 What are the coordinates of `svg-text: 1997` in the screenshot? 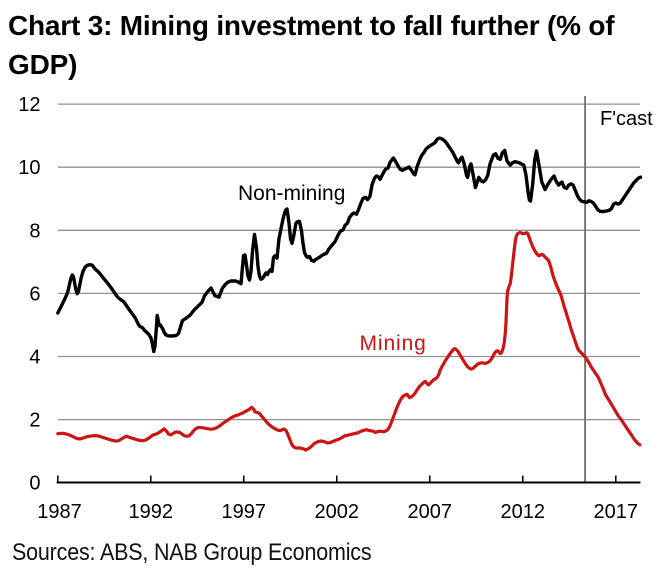 It's located at (244, 512).